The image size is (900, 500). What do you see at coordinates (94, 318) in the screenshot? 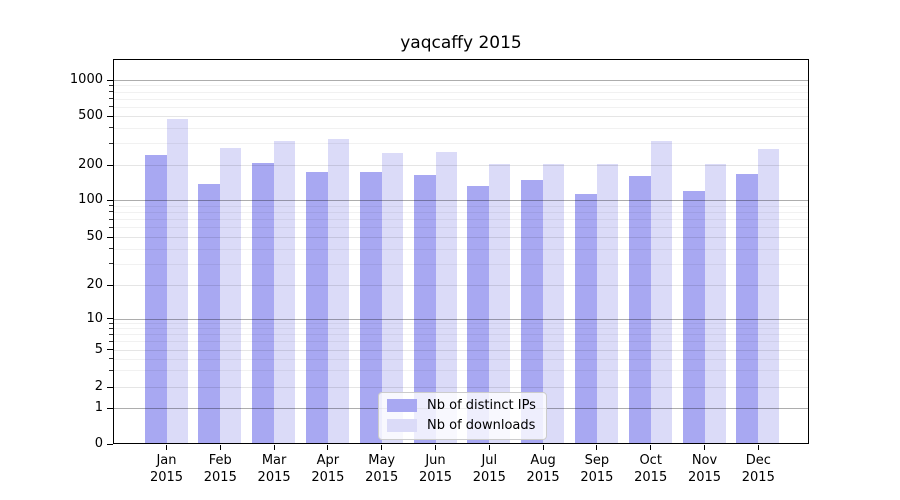
I see `y-tick-label-10: 10` at bounding box center [94, 318].